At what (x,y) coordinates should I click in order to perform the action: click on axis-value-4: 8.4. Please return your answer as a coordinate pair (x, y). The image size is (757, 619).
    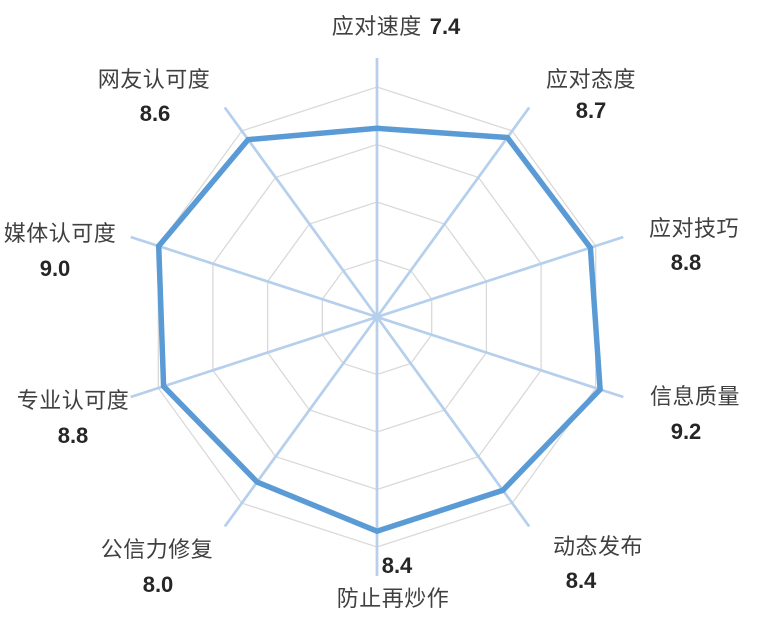
    Looking at the image, I should click on (581, 580).